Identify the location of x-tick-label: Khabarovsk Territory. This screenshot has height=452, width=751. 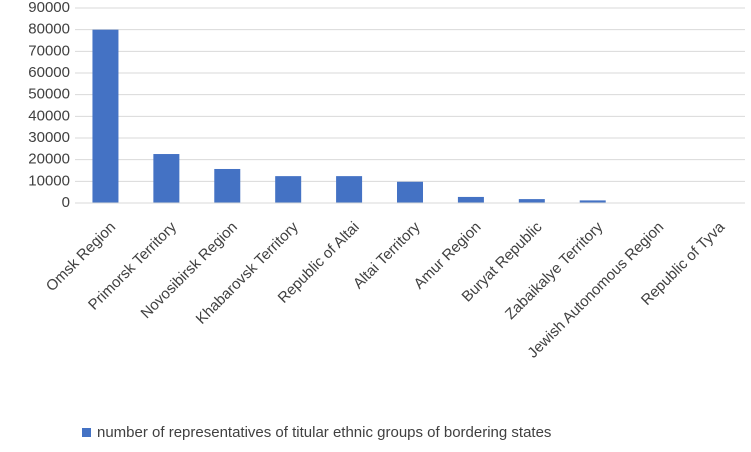
(247, 272).